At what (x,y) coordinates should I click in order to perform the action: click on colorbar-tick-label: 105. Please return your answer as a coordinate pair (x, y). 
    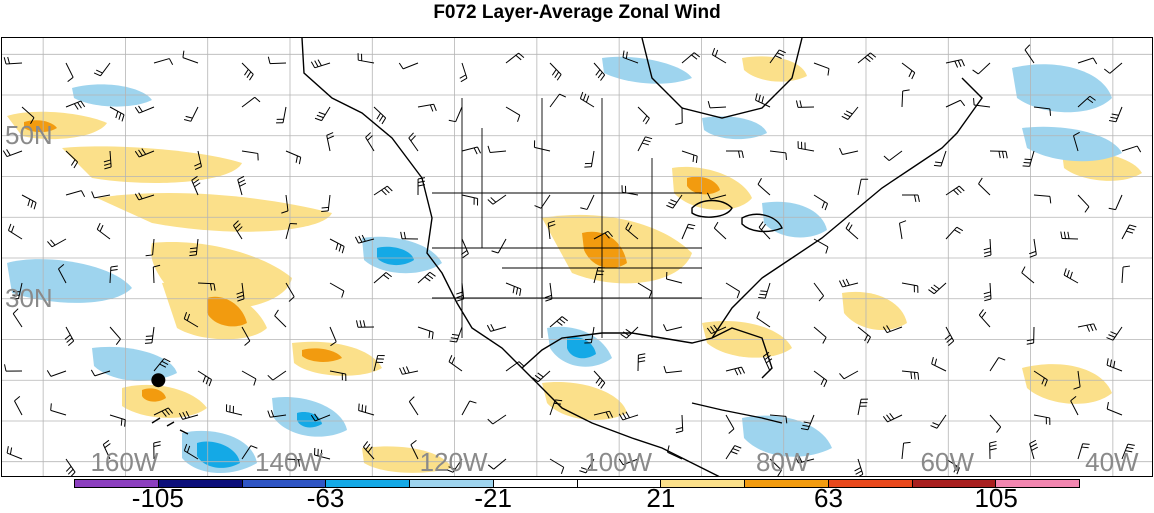
    Looking at the image, I should click on (995, 498).